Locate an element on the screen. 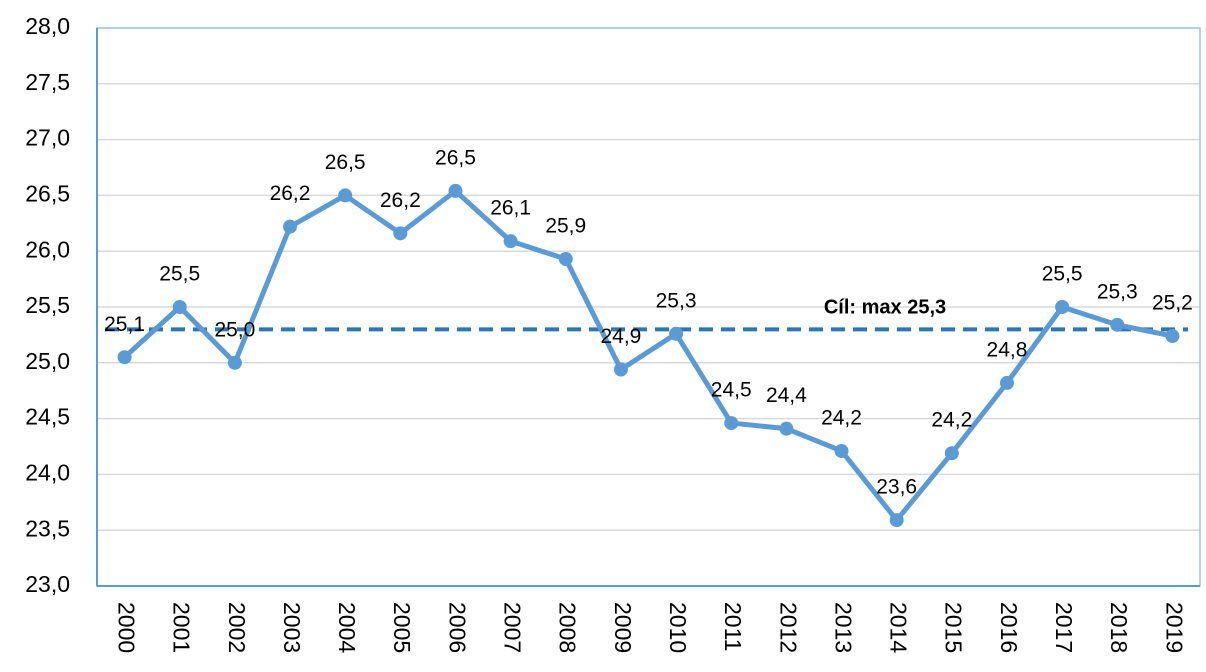  x-tick-label: 2017 is located at coordinates (1064, 627).